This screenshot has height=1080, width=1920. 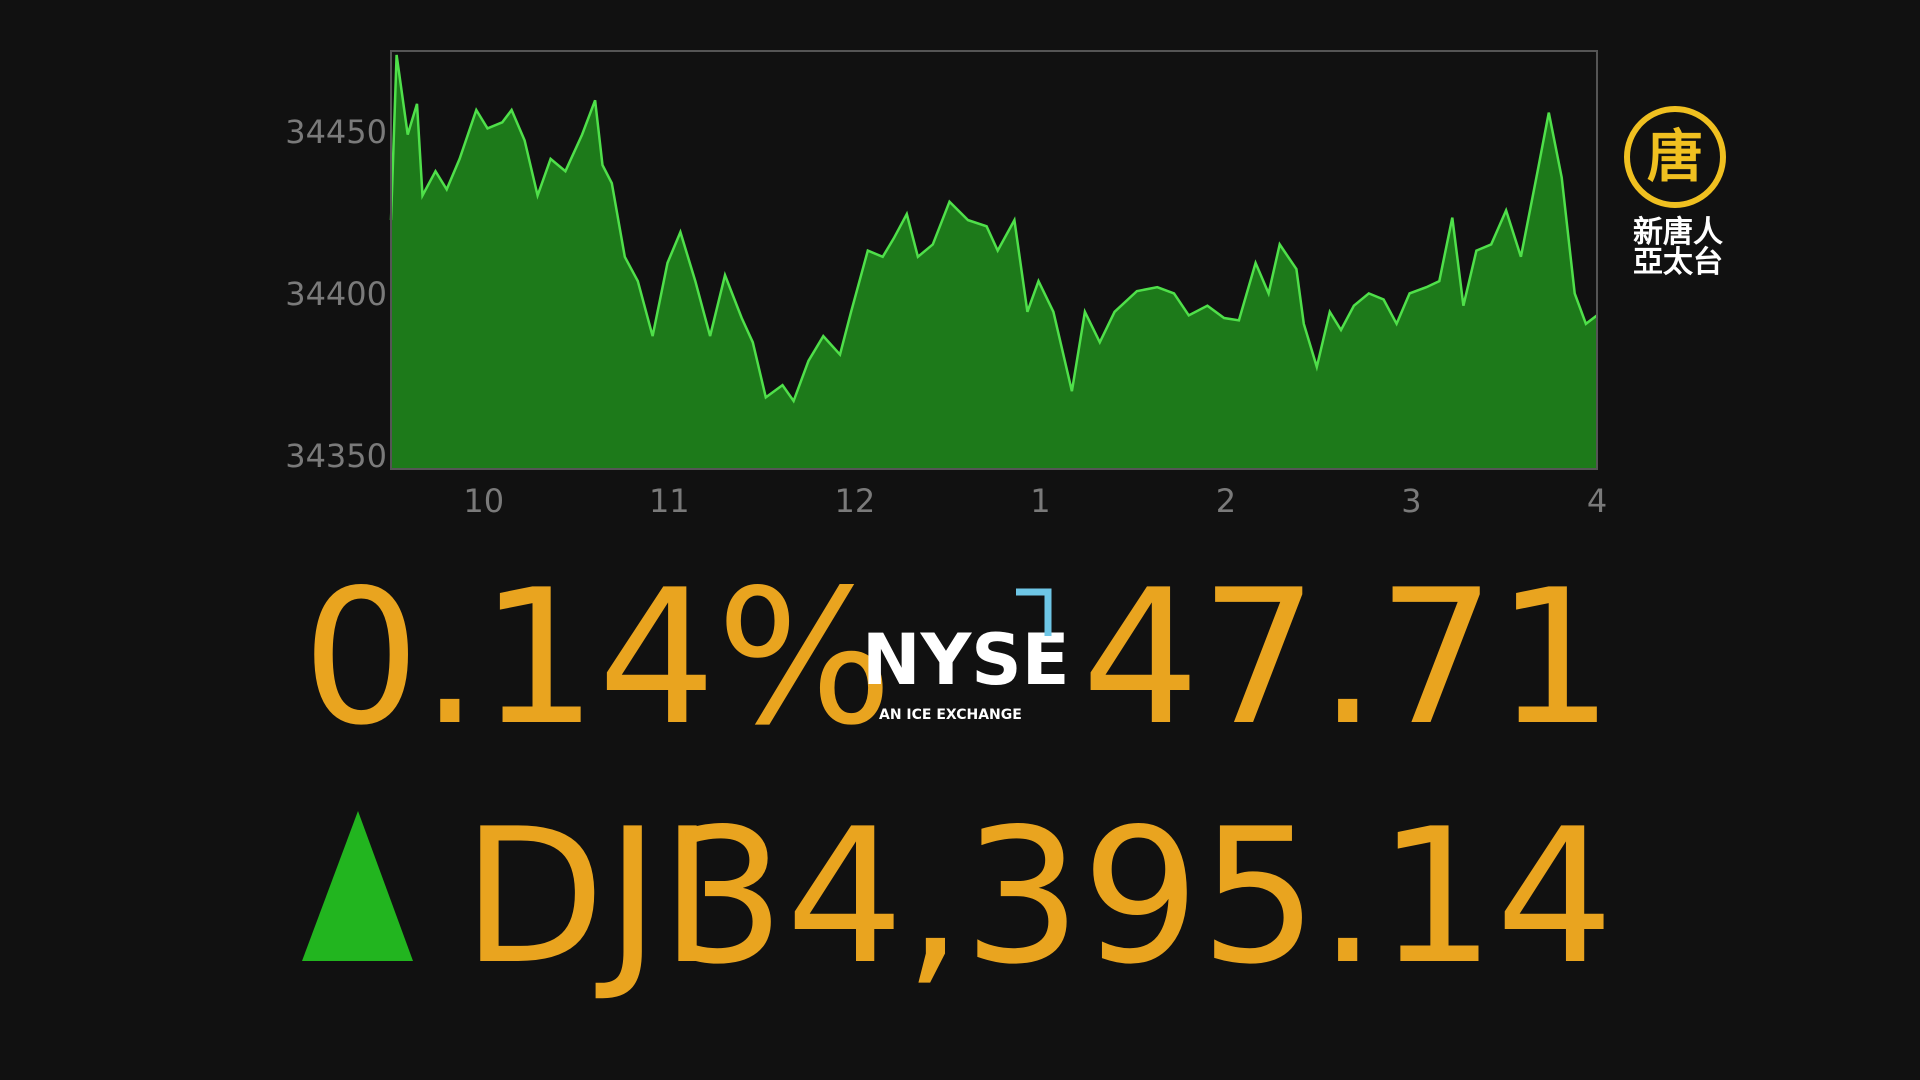 I want to click on y-tick-label: 34350, so click(x=336, y=456).